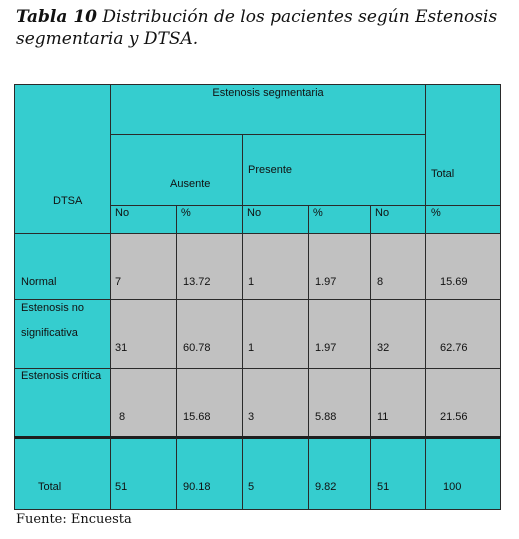 This screenshot has width=519, height=539. Describe the element at coordinates (62, 266) in the screenshot. I see `row-label-normal: Normal` at that location.